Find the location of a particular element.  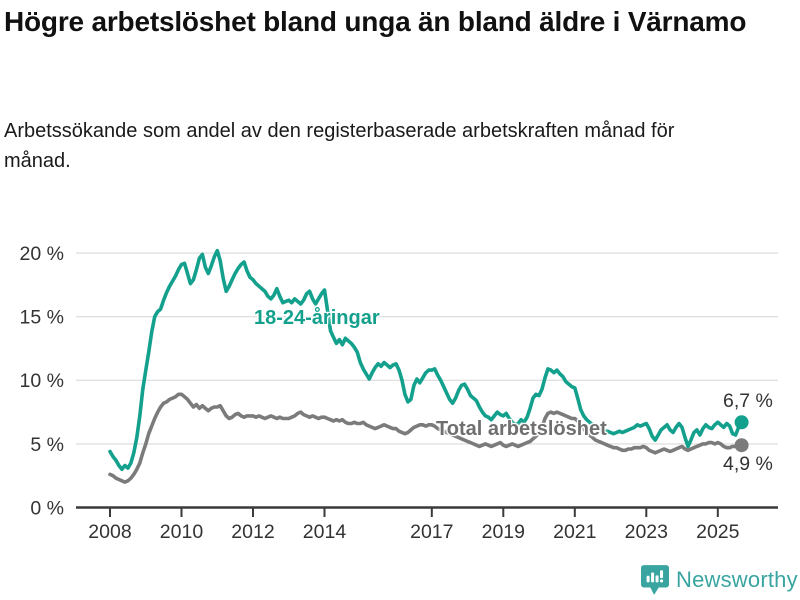

end-value-label-youth: 6,7 % is located at coordinates (748, 401).